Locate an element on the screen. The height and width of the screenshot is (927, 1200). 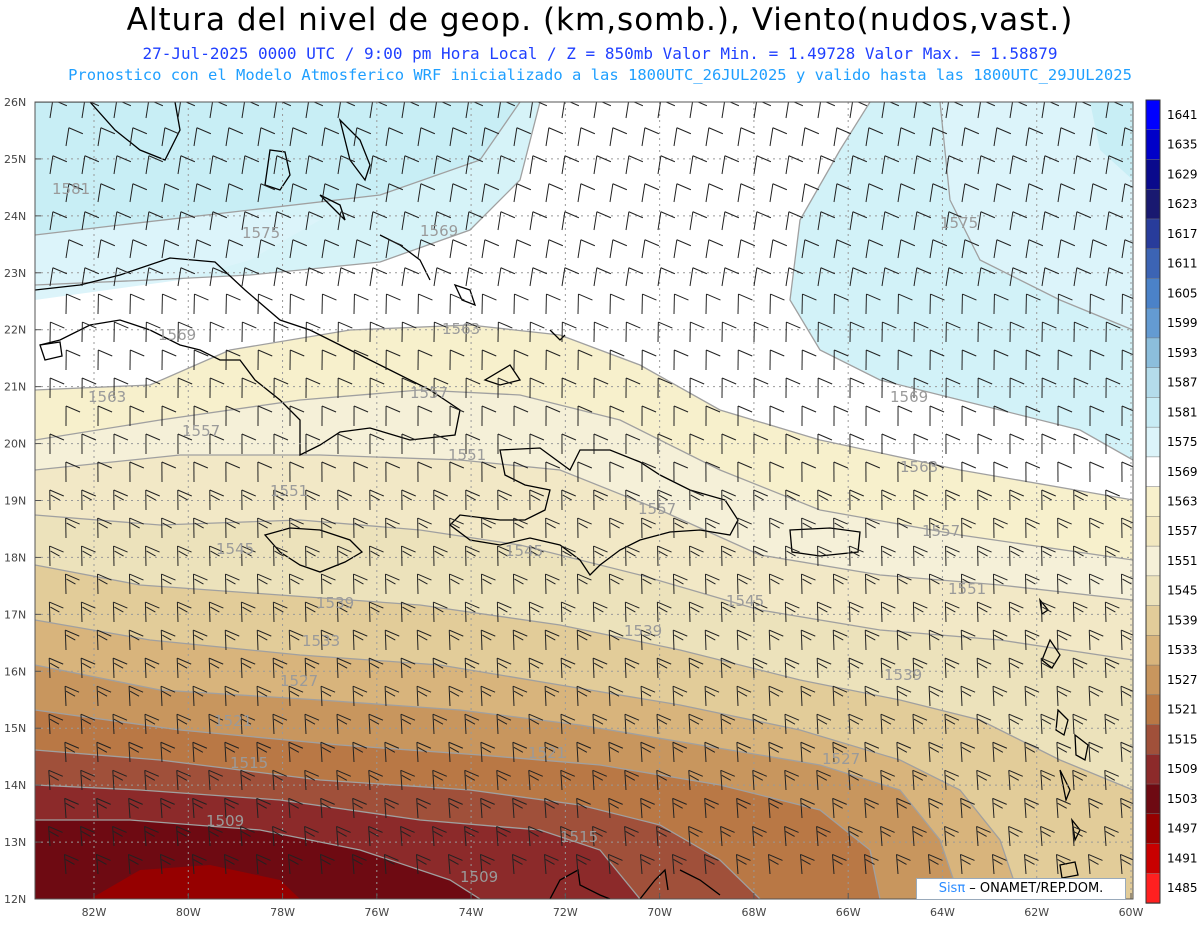
colorbar-label: 1599 is located at coordinates (1182, 323).